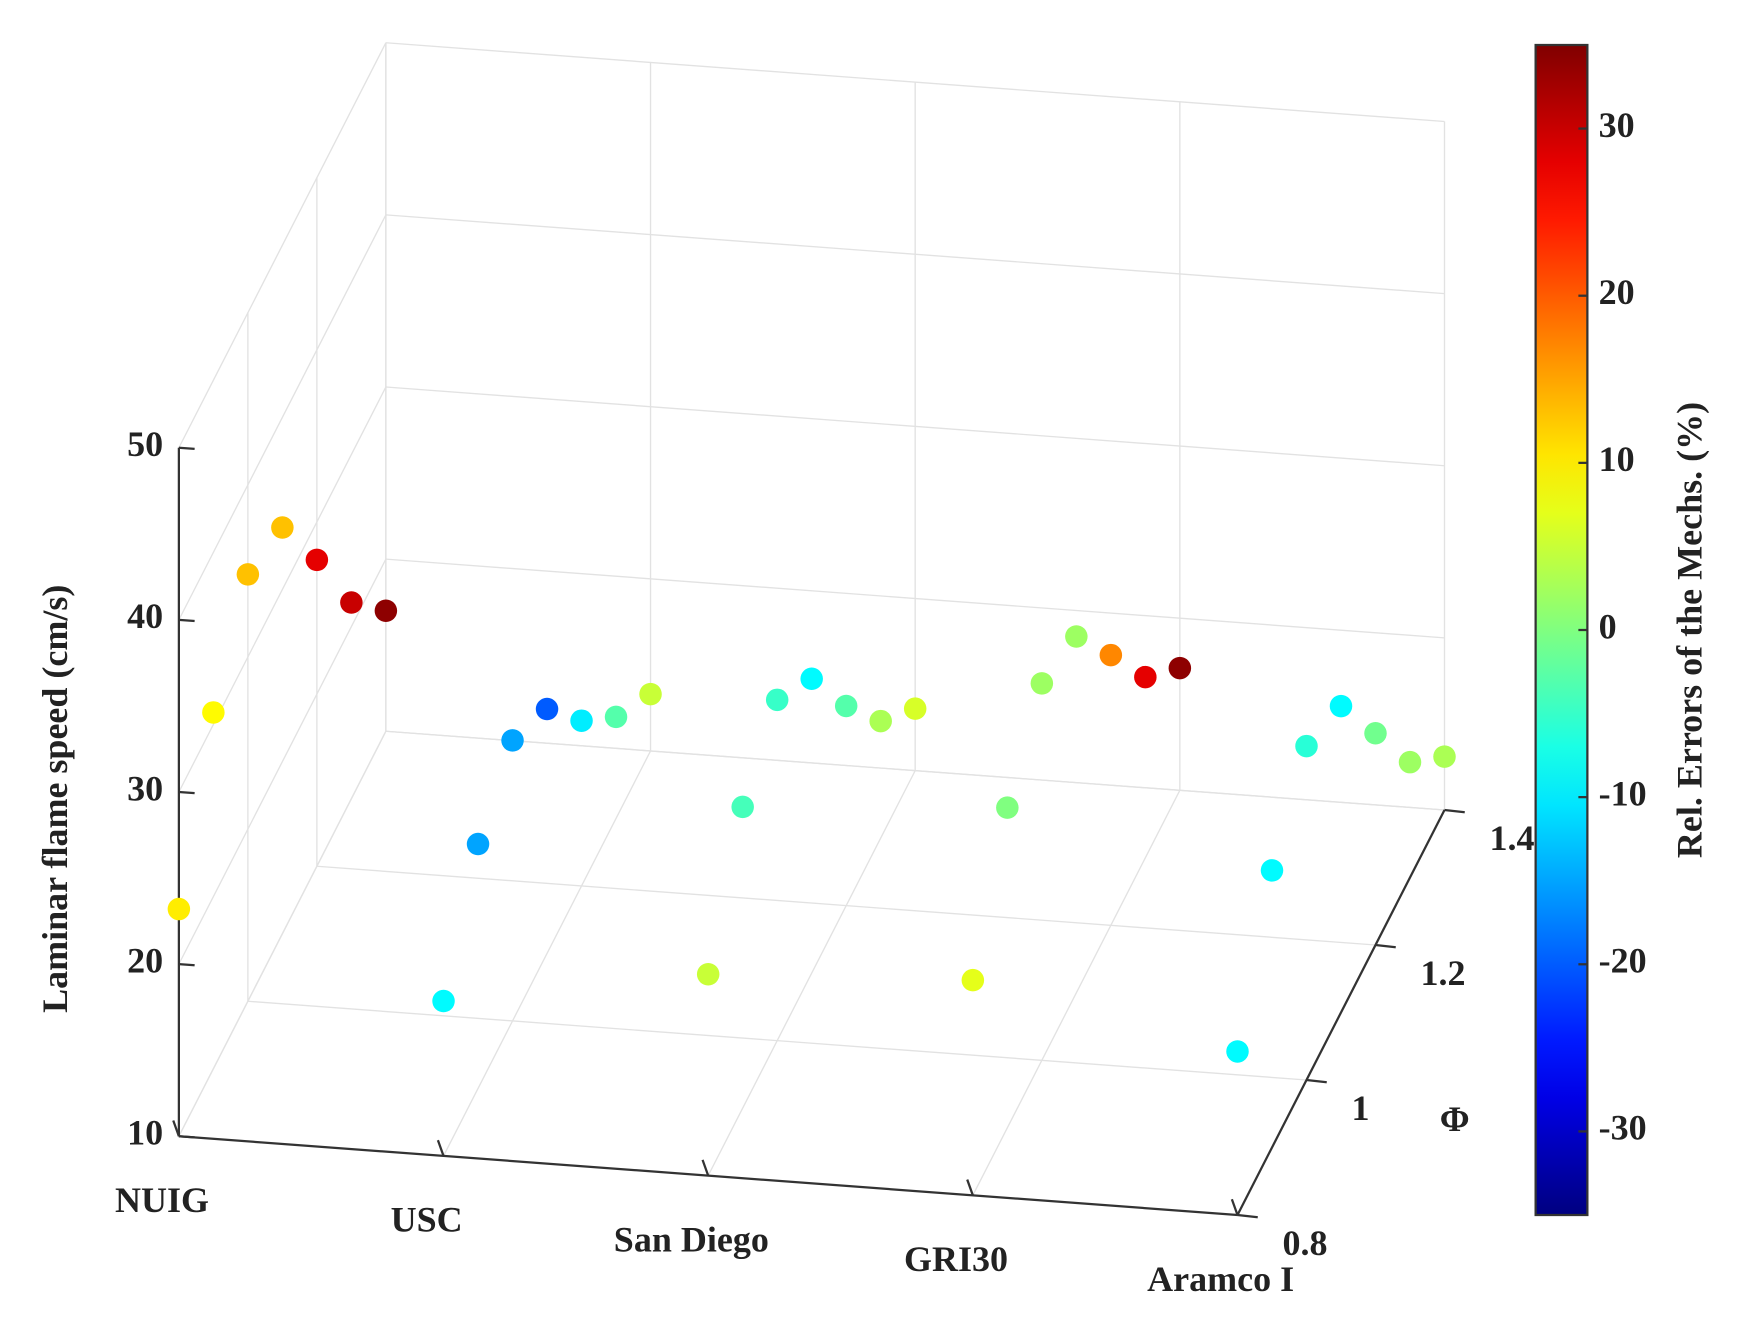 The height and width of the screenshot is (1343, 1755). I want to click on z-axis-label: Laminar flame speed (cm/s), so click(55, 799).